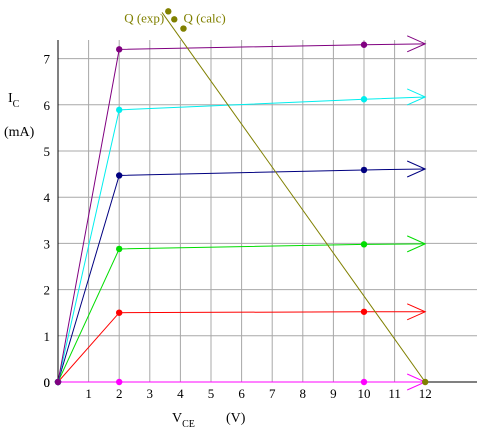 The height and width of the screenshot is (434, 490). Describe the element at coordinates (204, 17) in the screenshot. I see `q-calc-label: Q (calc)` at that location.